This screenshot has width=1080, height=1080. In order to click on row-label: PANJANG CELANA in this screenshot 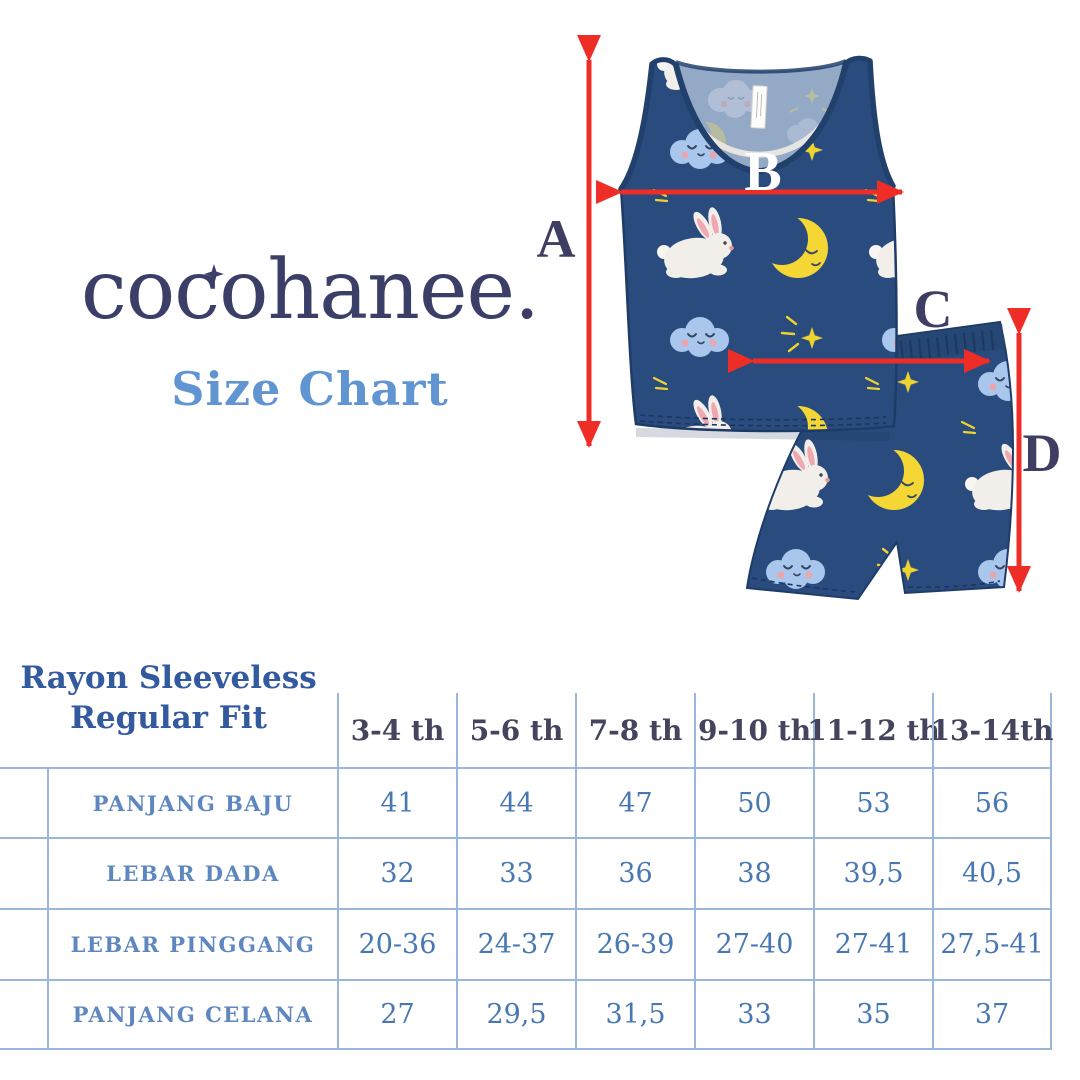, I will do `click(192, 1014)`.